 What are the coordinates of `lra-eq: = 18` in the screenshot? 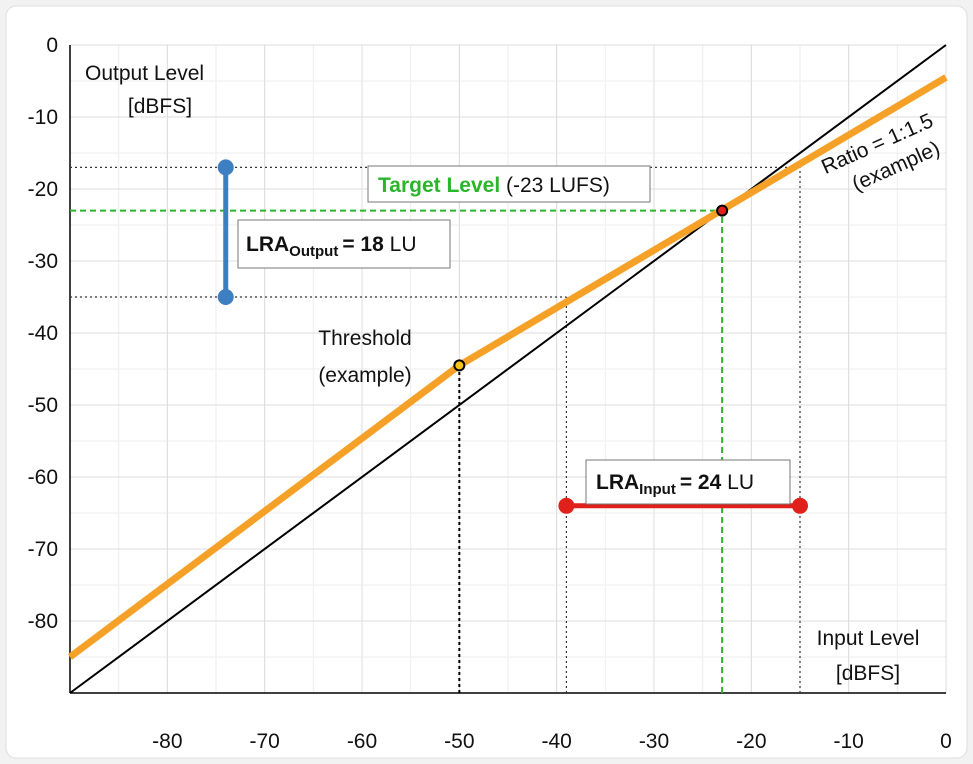 It's located at (363, 244).